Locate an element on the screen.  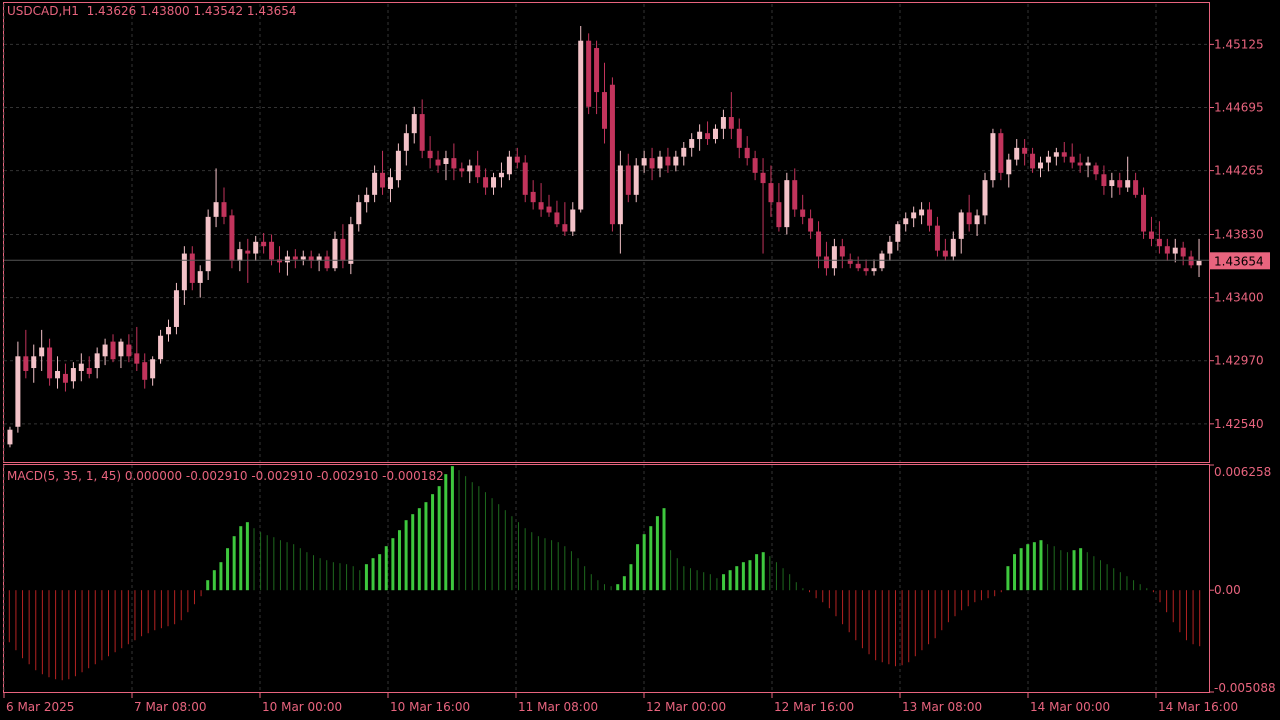
x-tick-label: 13 Mar 08:00 is located at coordinates (942, 707).